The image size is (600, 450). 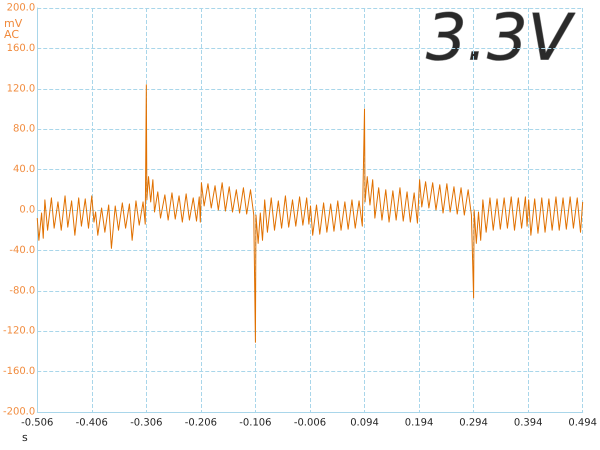 I want to click on x-tick-label: 0.294, so click(x=473, y=423).